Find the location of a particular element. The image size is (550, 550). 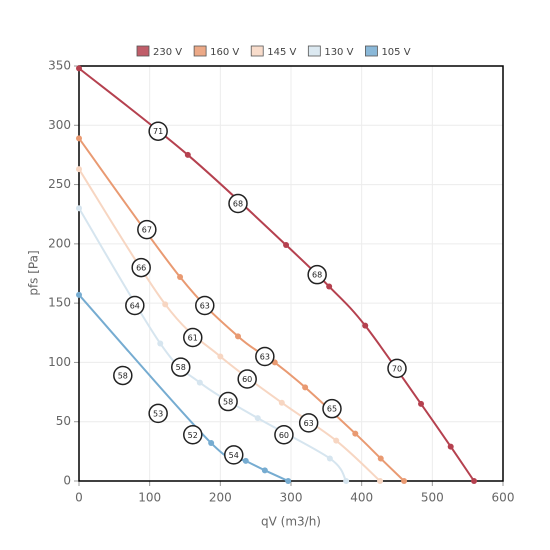

series-line is located at coordinates (183, 388).